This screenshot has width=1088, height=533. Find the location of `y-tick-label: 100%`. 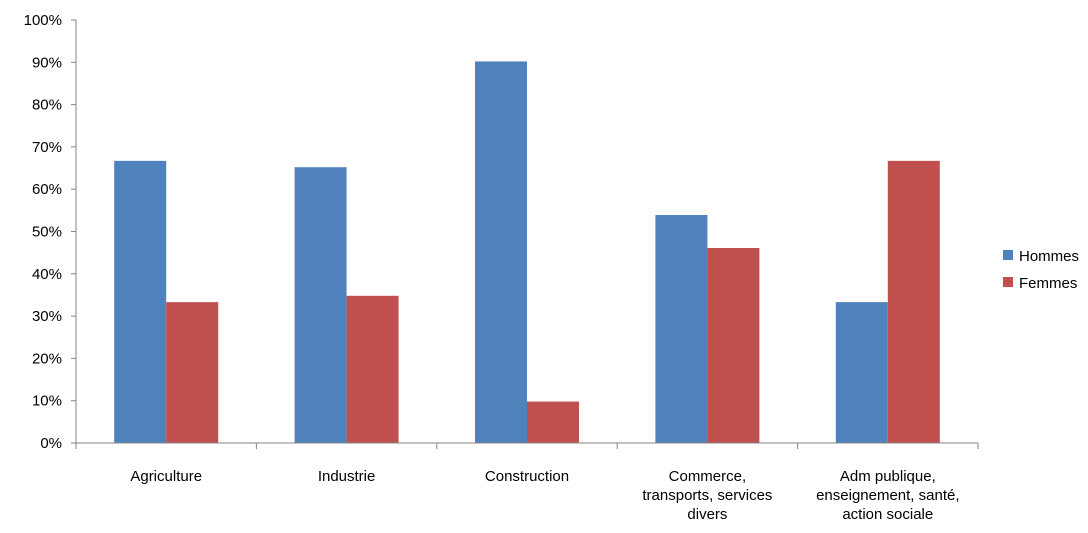

y-tick-label: 100% is located at coordinates (43, 20).